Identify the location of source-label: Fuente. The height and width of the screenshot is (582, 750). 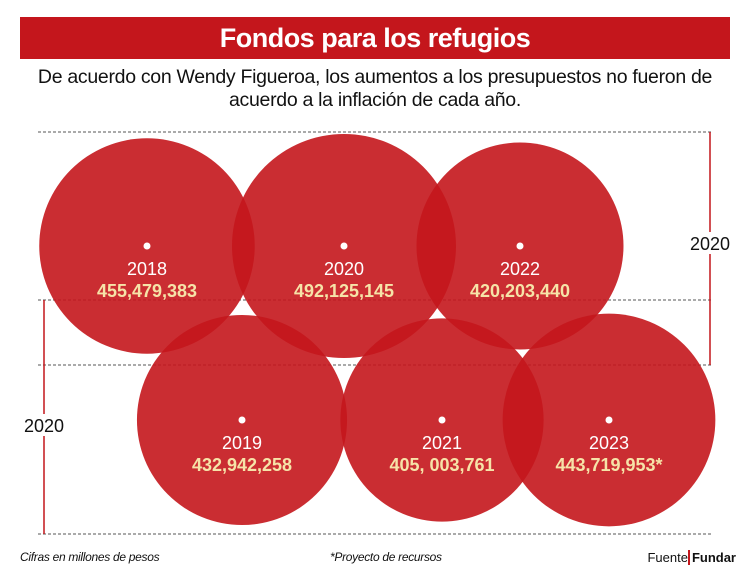
(667, 557).